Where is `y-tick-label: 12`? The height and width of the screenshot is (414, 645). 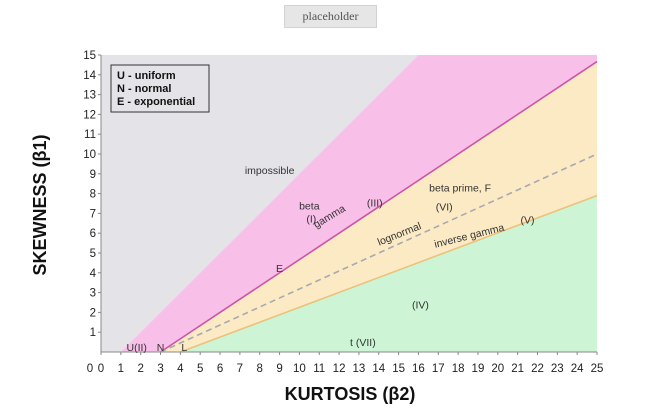 y-tick-label: 12 is located at coordinates (89, 115).